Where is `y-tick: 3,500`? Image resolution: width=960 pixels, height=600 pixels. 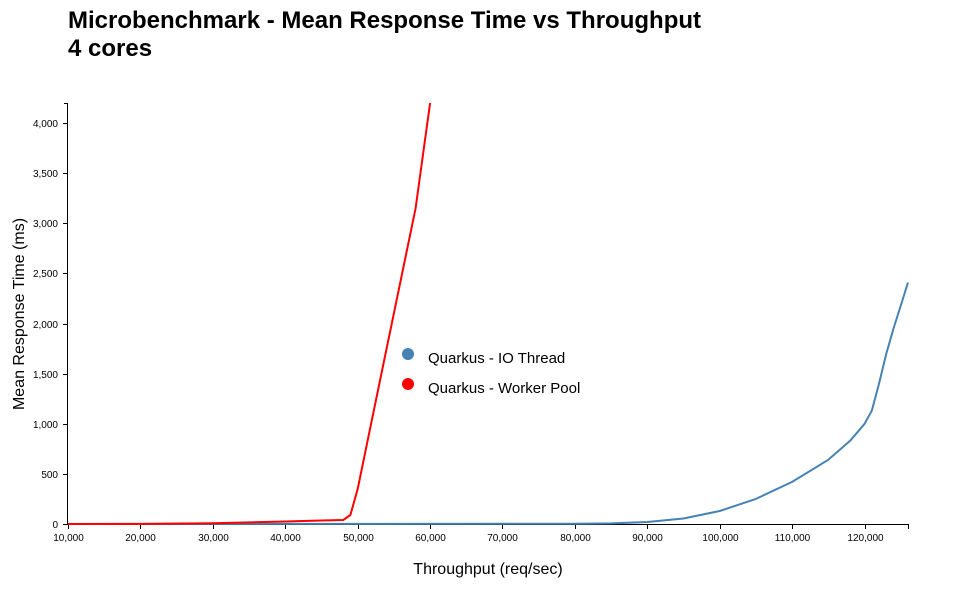 y-tick: 3,500 is located at coordinates (50, 174).